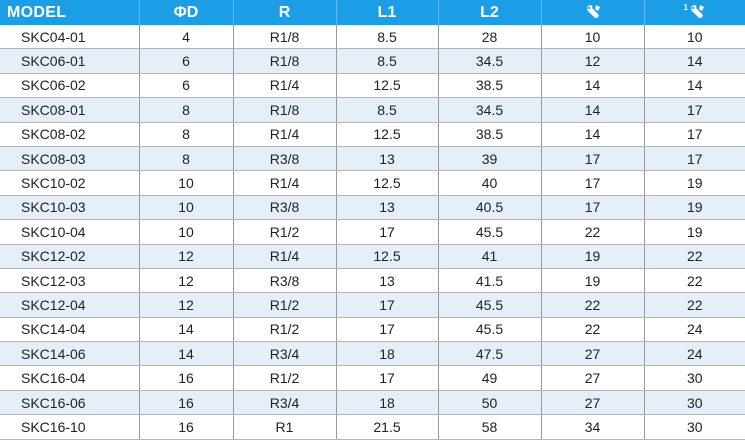 Image resolution: width=745 pixels, height=440 pixels. I want to click on cell-l1: 18, so click(386, 354).